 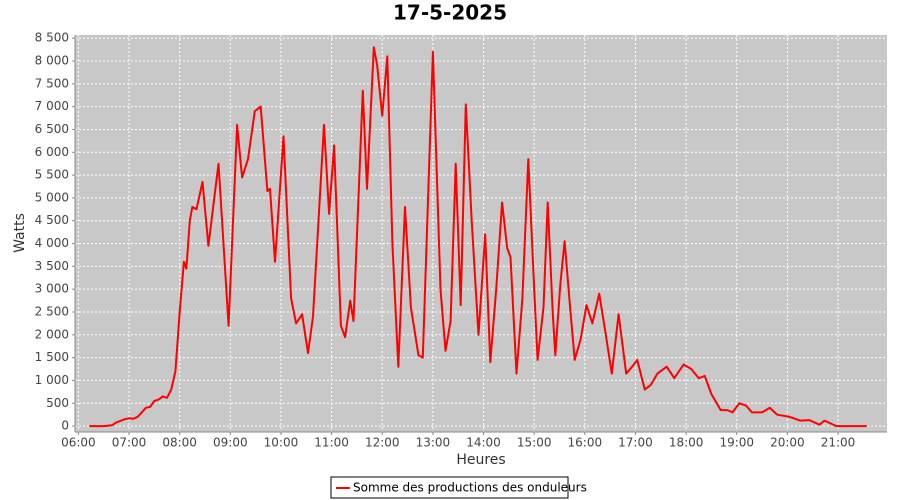 I want to click on legend-box, so click(x=449, y=487).